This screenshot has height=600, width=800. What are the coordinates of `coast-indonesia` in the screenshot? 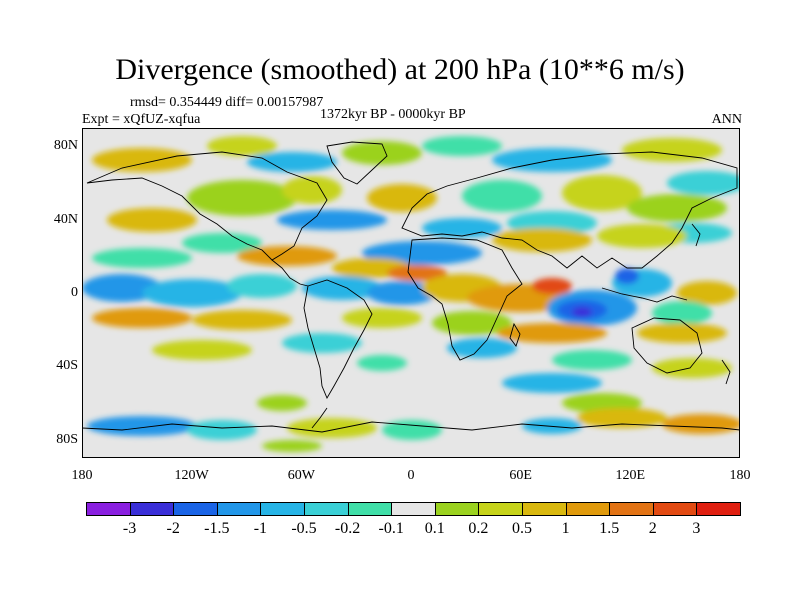 It's located at (644, 295).